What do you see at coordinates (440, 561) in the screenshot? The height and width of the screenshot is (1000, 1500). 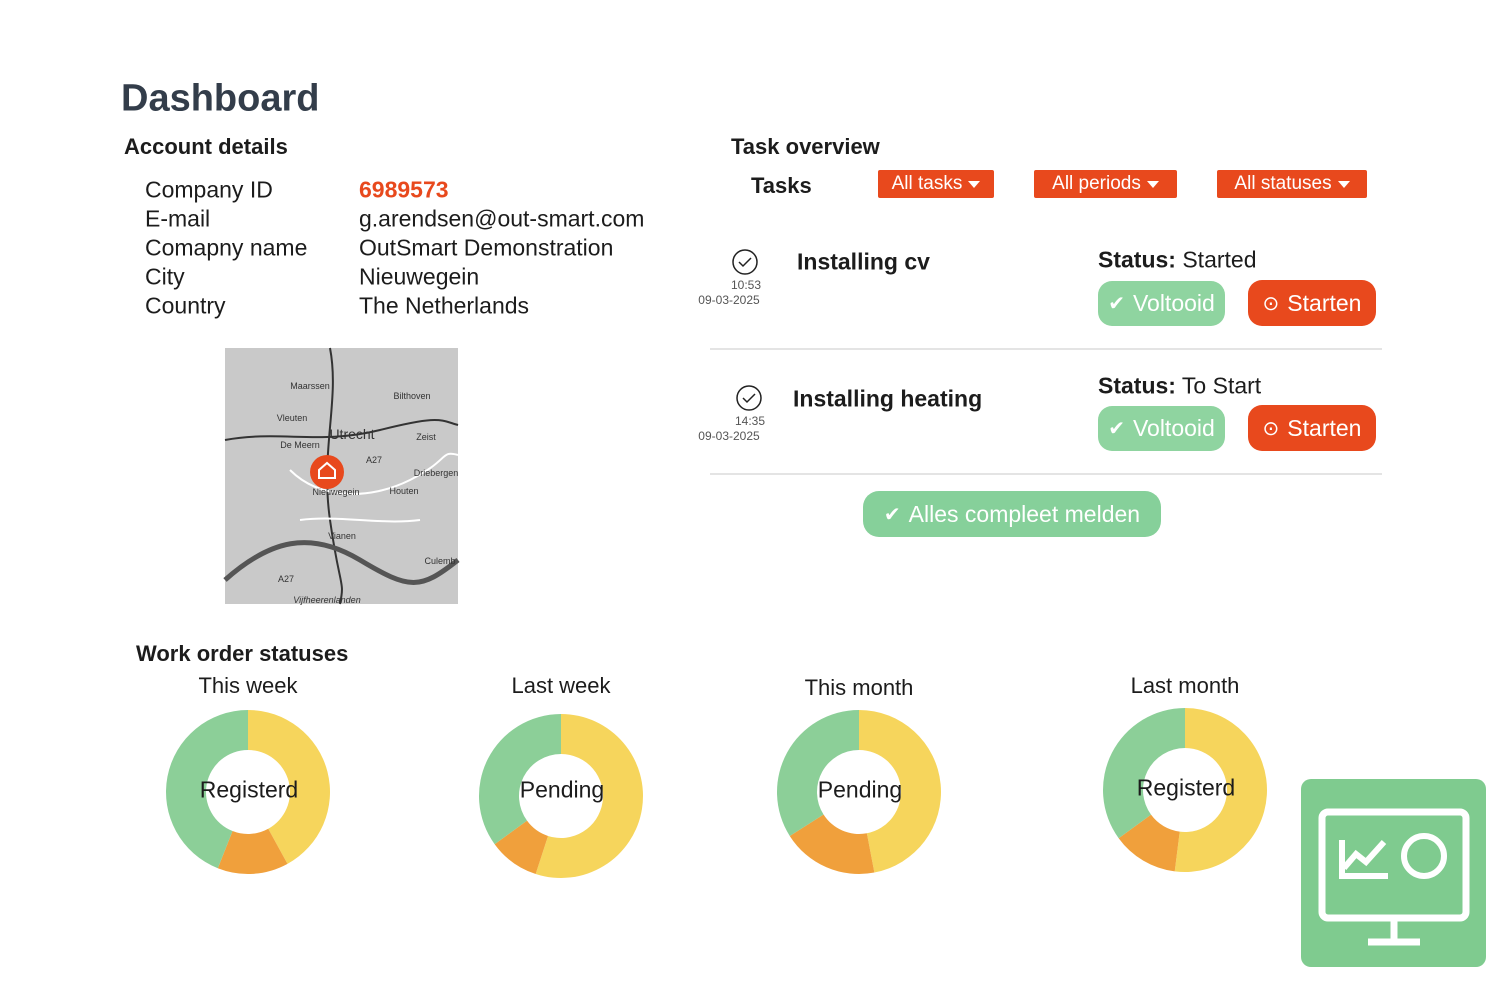 I see `map-label: Culemb` at bounding box center [440, 561].